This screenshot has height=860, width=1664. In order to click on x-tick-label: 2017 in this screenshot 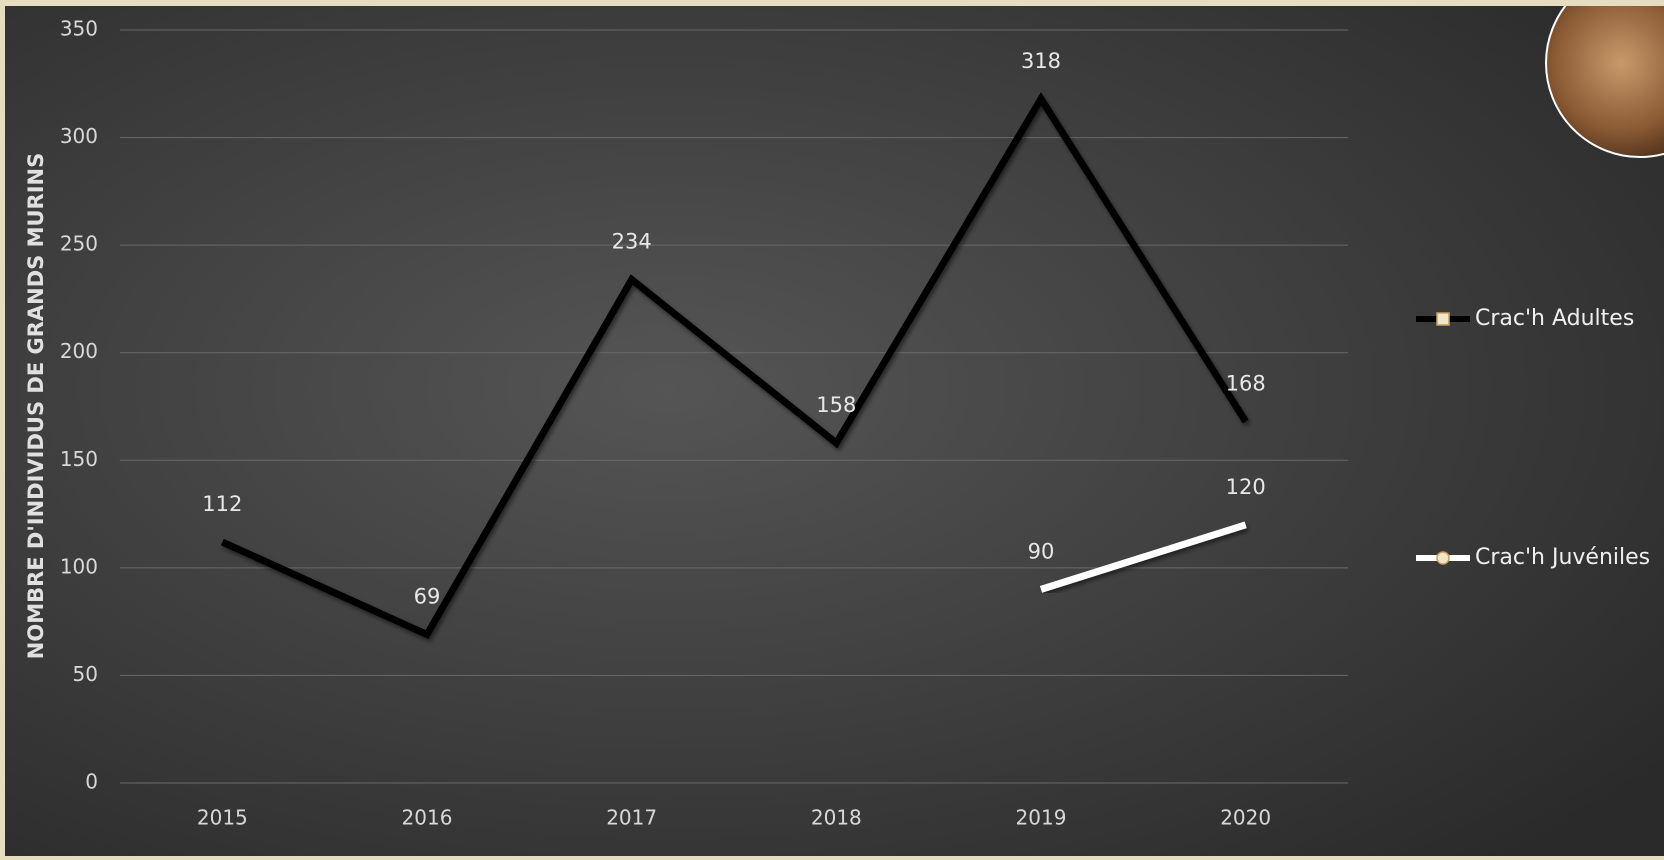, I will do `click(631, 818)`.